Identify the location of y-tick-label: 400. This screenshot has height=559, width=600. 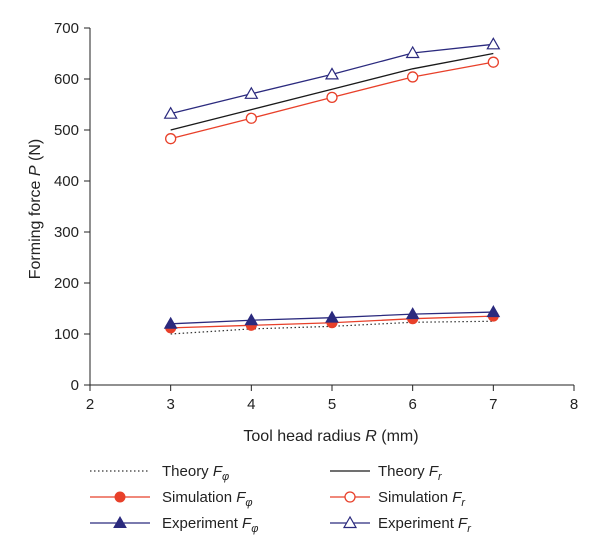
(66, 181).